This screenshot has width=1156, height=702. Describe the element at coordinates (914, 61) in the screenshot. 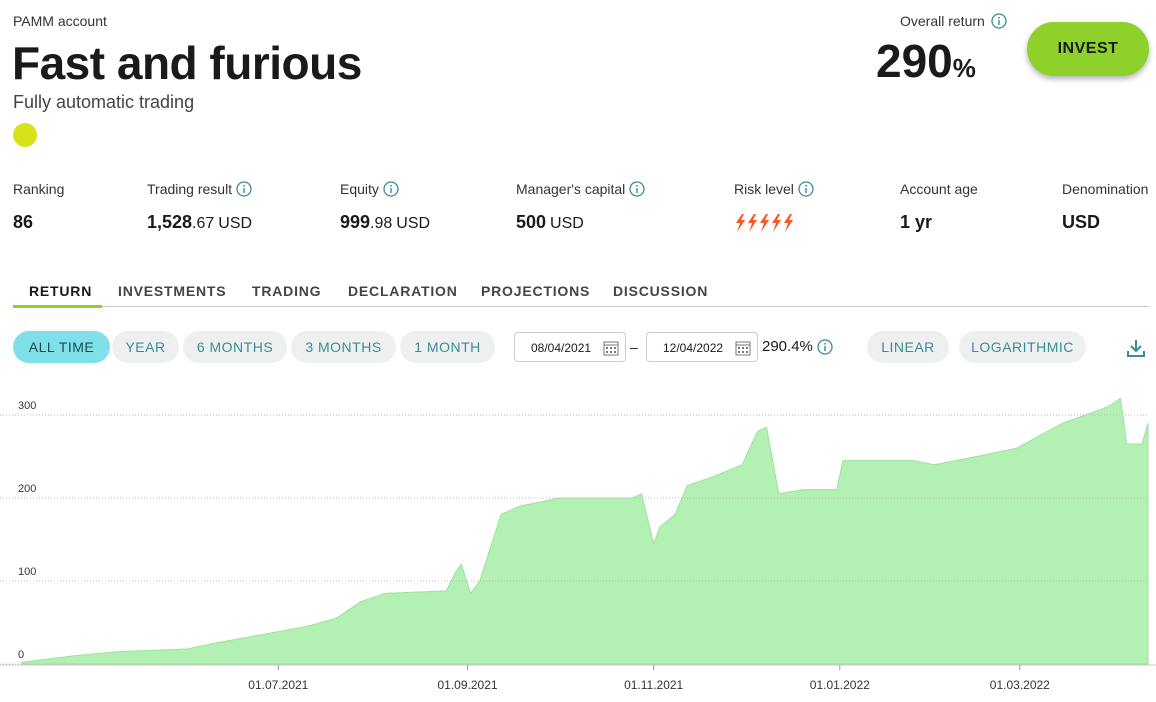

I see `overall-return-value: 290` at that location.